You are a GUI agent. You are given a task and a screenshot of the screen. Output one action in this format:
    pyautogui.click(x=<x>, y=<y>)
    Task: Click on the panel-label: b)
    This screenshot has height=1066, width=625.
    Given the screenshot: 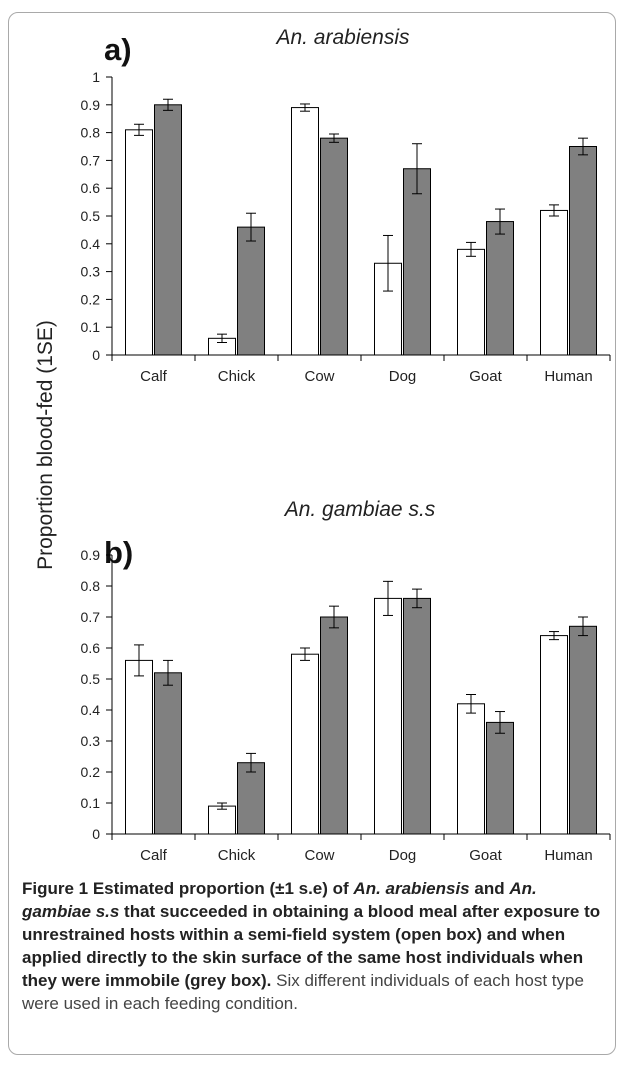 What is the action you would take?
    pyautogui.click(x=118, y=552)
    